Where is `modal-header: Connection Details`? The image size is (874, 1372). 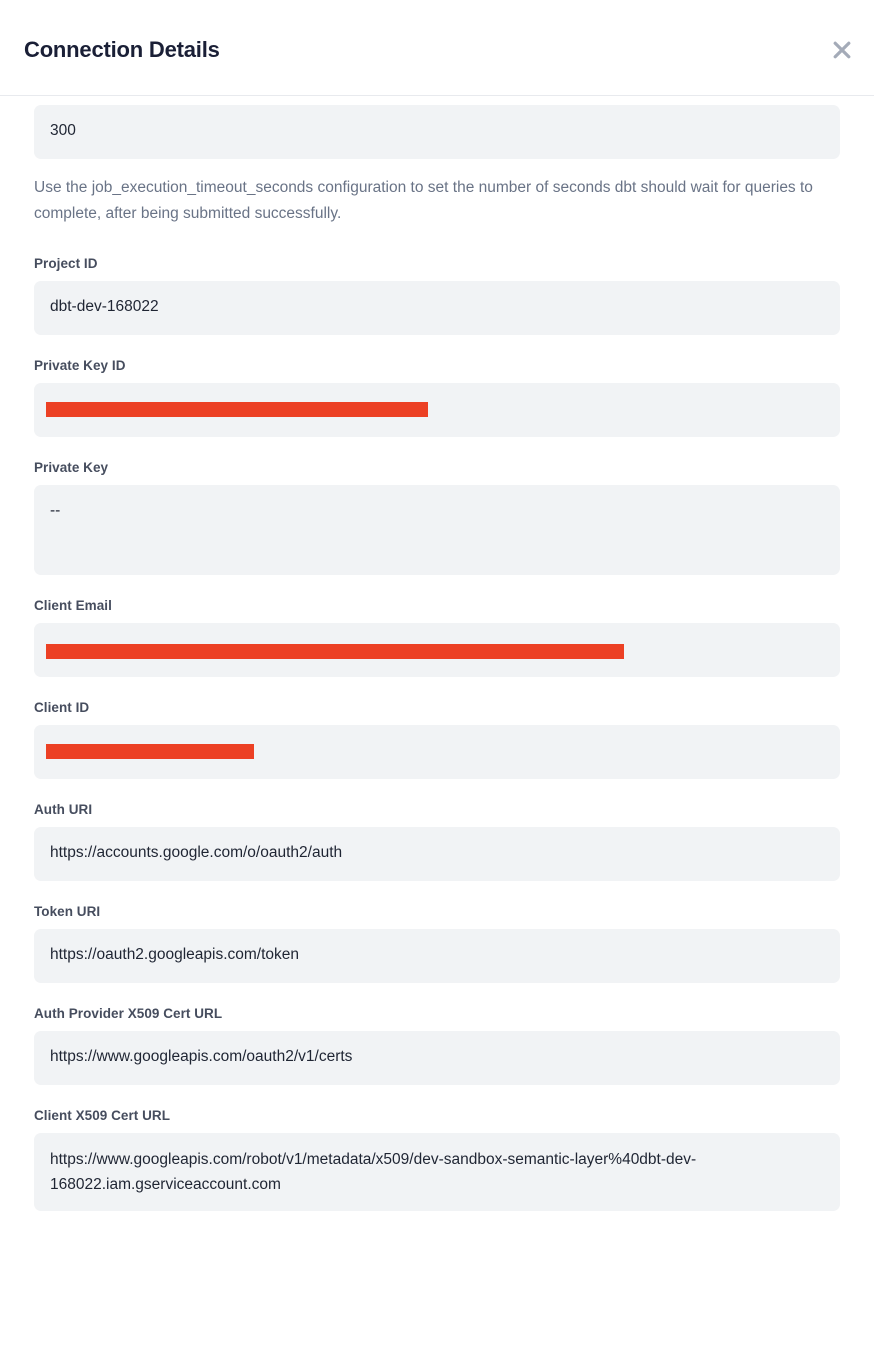
modal-header: Connection Details is located at coordinates (437, 48).